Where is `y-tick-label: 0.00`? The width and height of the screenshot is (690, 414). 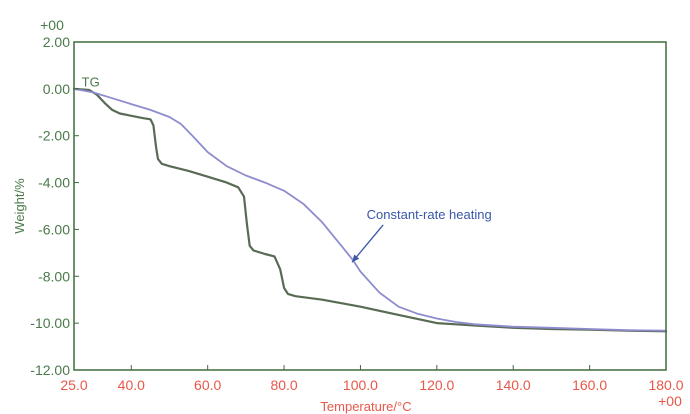
y-tick-label: 0.00 is located at coordinates (56, 89).